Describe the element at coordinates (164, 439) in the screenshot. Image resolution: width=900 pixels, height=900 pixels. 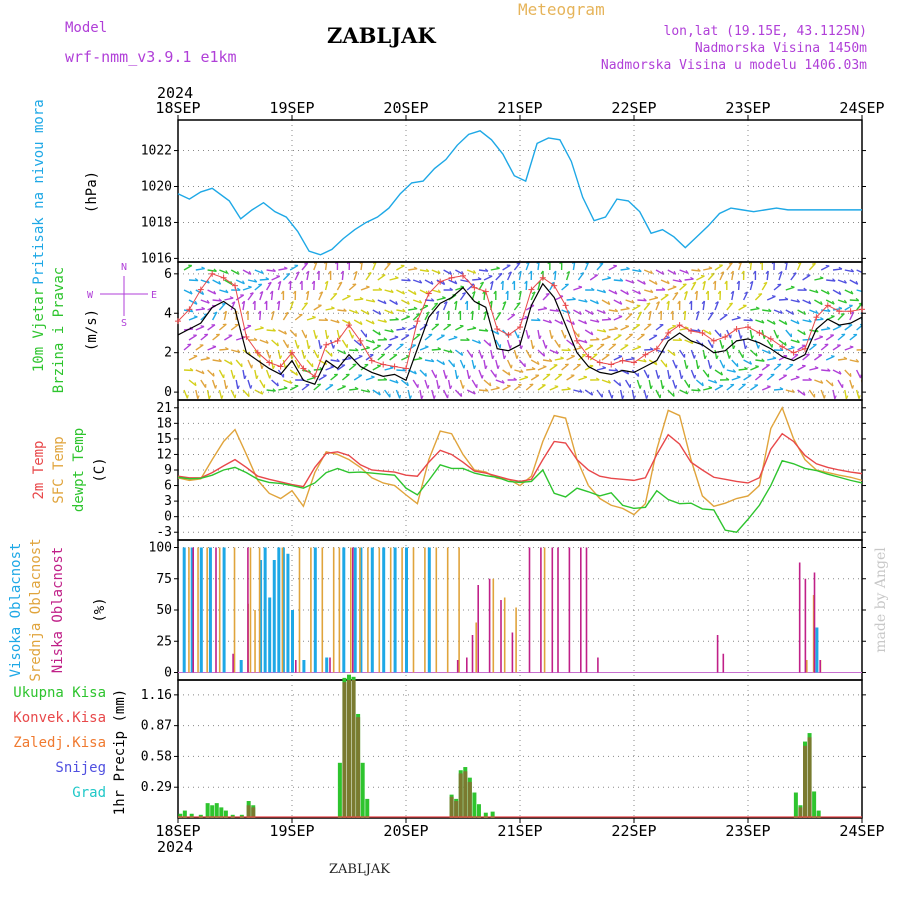
I see `y-tick-label: 15` at that location.